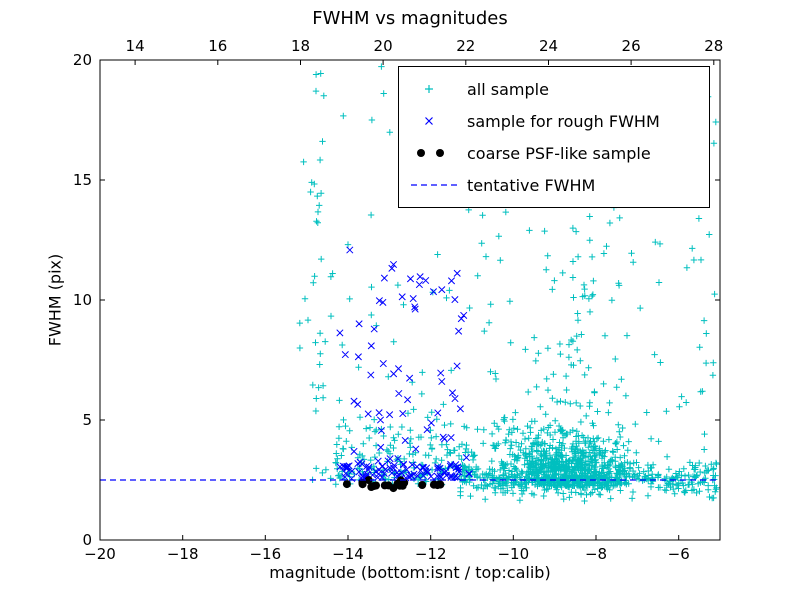 The height and width of the screenshot is (600, 800). I want to click on svg-text: −12, so click(431, 554).